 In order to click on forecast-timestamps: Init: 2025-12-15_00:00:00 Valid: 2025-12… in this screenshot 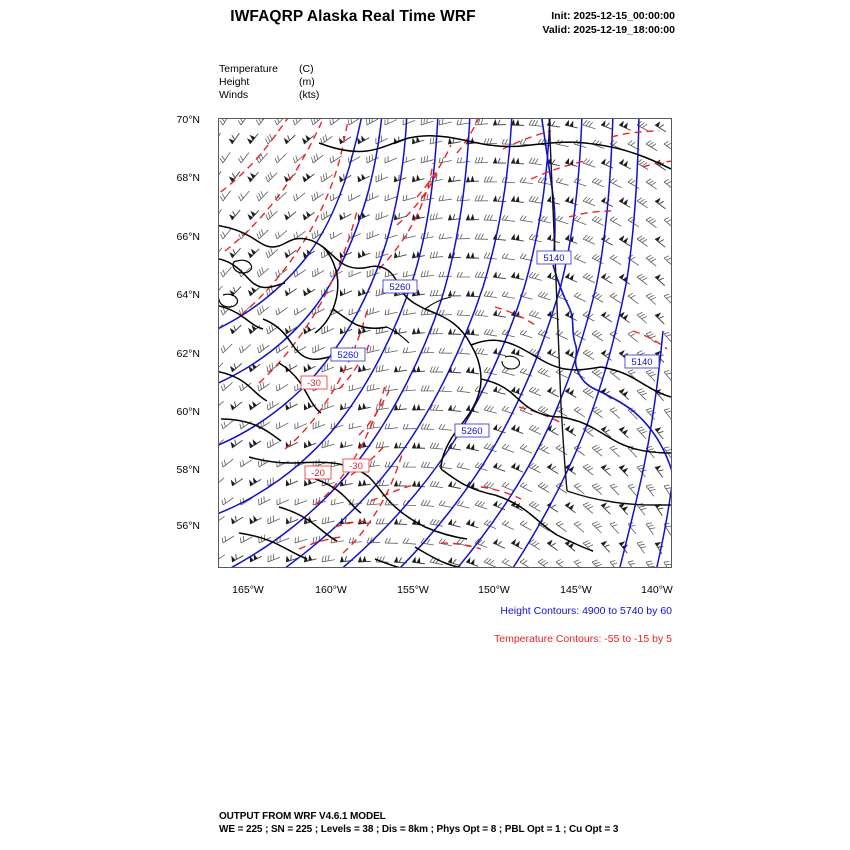, I will do `click(587, 23)`.